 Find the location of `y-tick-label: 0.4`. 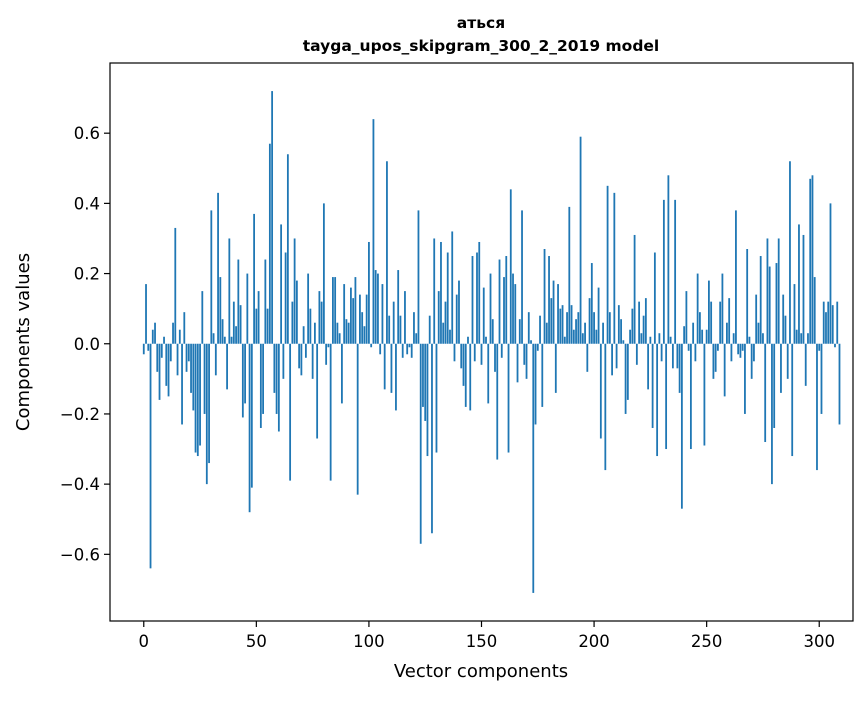

y-tick-label: 0.4 is located at coordinates (87, 203).